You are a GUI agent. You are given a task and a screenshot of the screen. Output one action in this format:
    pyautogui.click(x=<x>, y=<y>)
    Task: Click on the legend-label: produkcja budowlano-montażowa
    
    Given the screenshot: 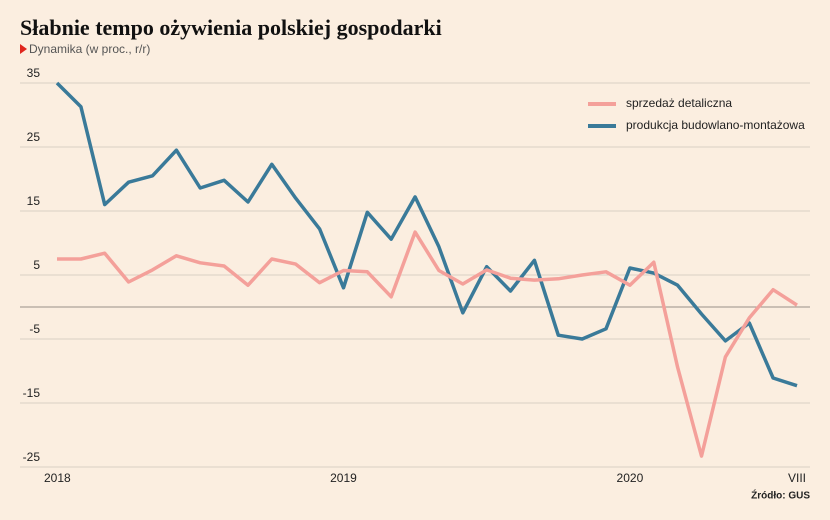 What is the action you would take?
    pyautogui.click(x=715, y=125)
    